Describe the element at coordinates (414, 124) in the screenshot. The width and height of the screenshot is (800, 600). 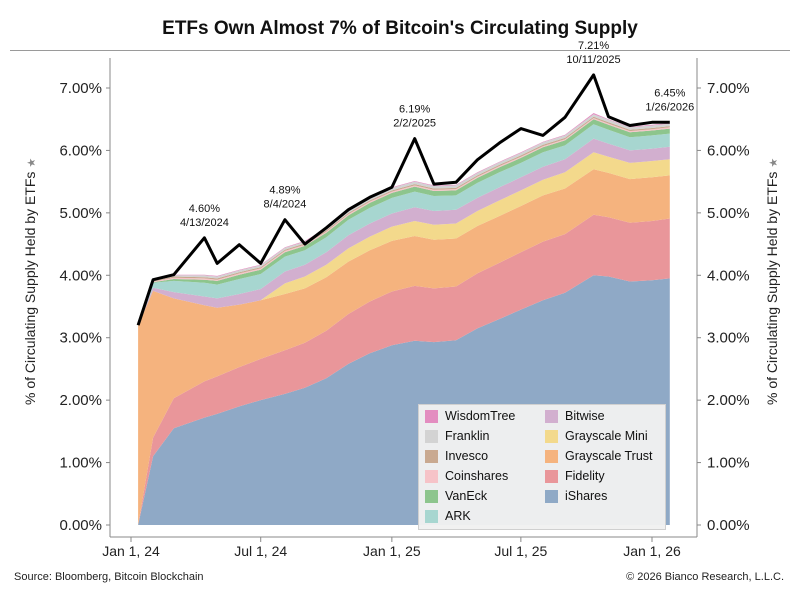
I see `annotation-date: 2/2/2025` at that location.